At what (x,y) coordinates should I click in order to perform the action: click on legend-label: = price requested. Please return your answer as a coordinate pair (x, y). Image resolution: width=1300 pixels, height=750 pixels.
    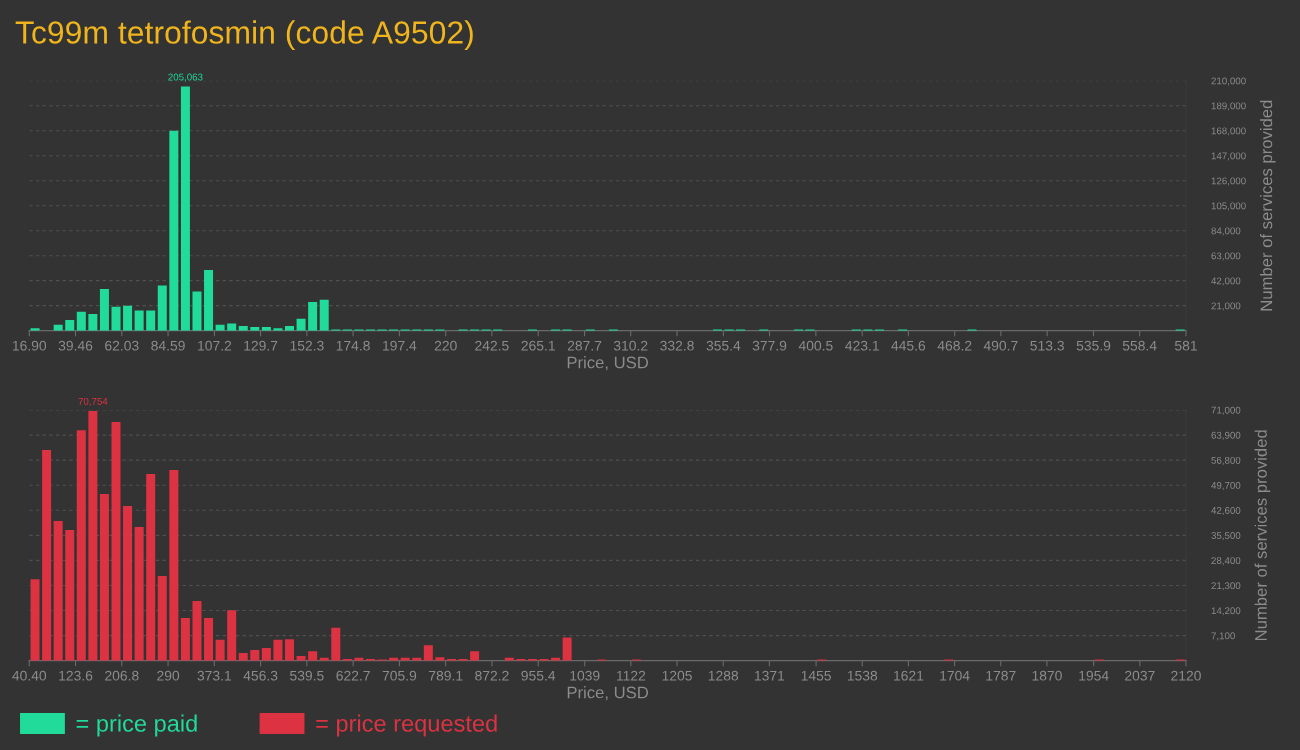
    Looking at the image, I should click on (406, 725).